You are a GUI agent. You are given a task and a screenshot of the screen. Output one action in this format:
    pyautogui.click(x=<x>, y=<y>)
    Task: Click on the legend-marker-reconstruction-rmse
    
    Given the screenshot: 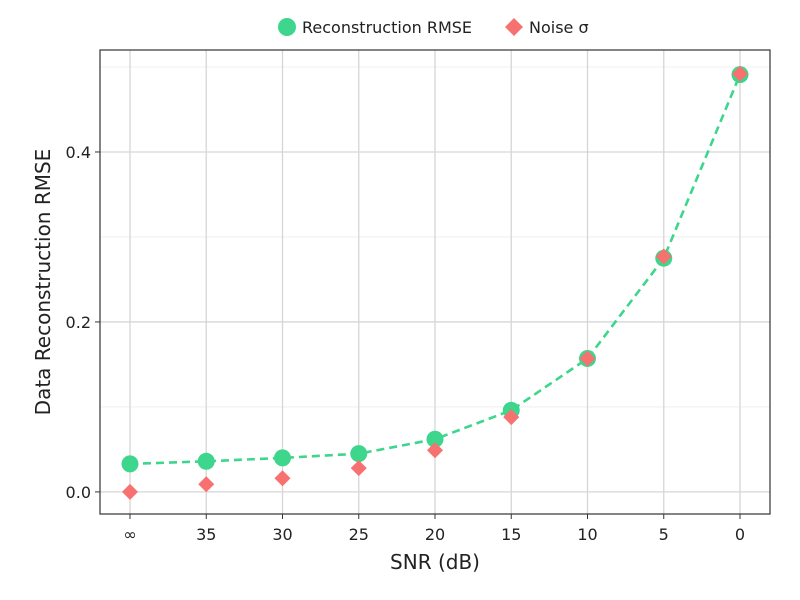 What is the action you would take?
    pyautogui.click(x=287, y=27)
    